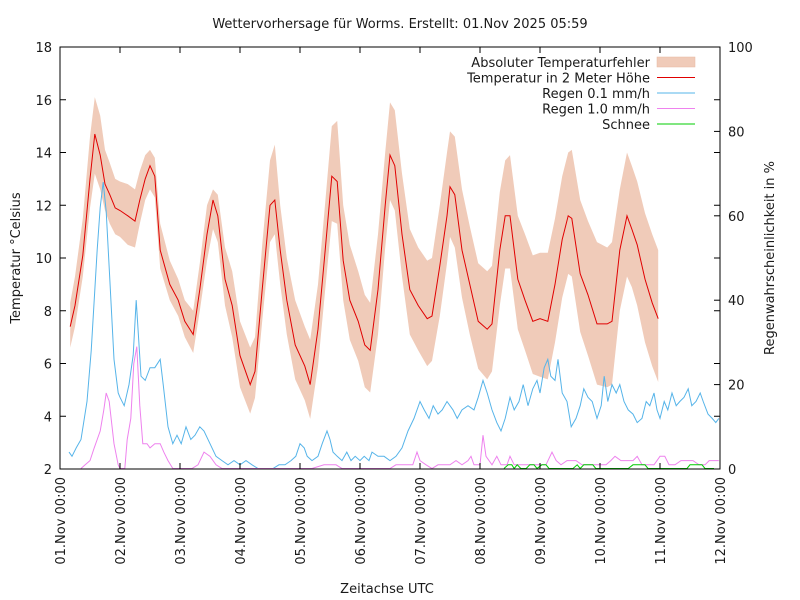 This screenshot has width=800, height=600. What do you see at coordinates (608, 467) in the screenshot?
I see `series-line-schnee` at bounding box center [608, 467].